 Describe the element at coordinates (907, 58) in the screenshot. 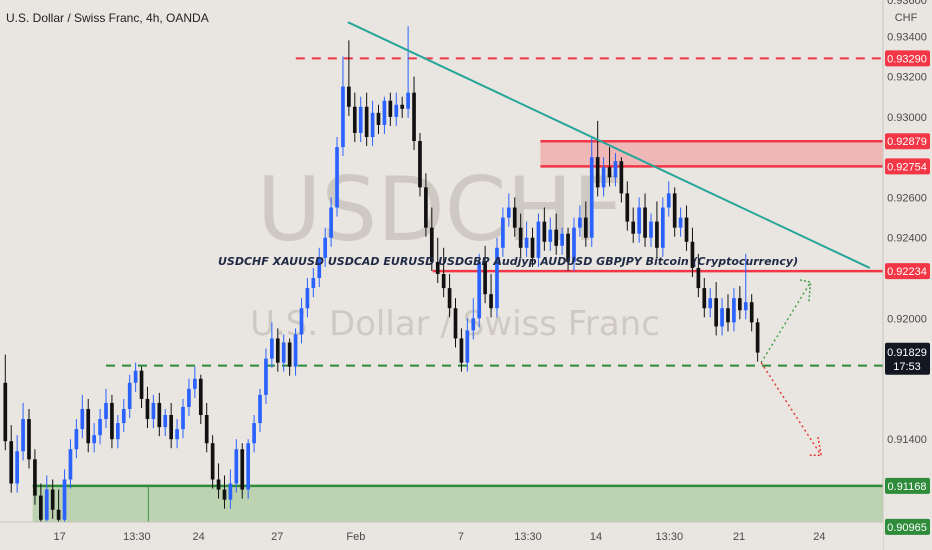

I see `price-level-tag: 0.93290` at that location.